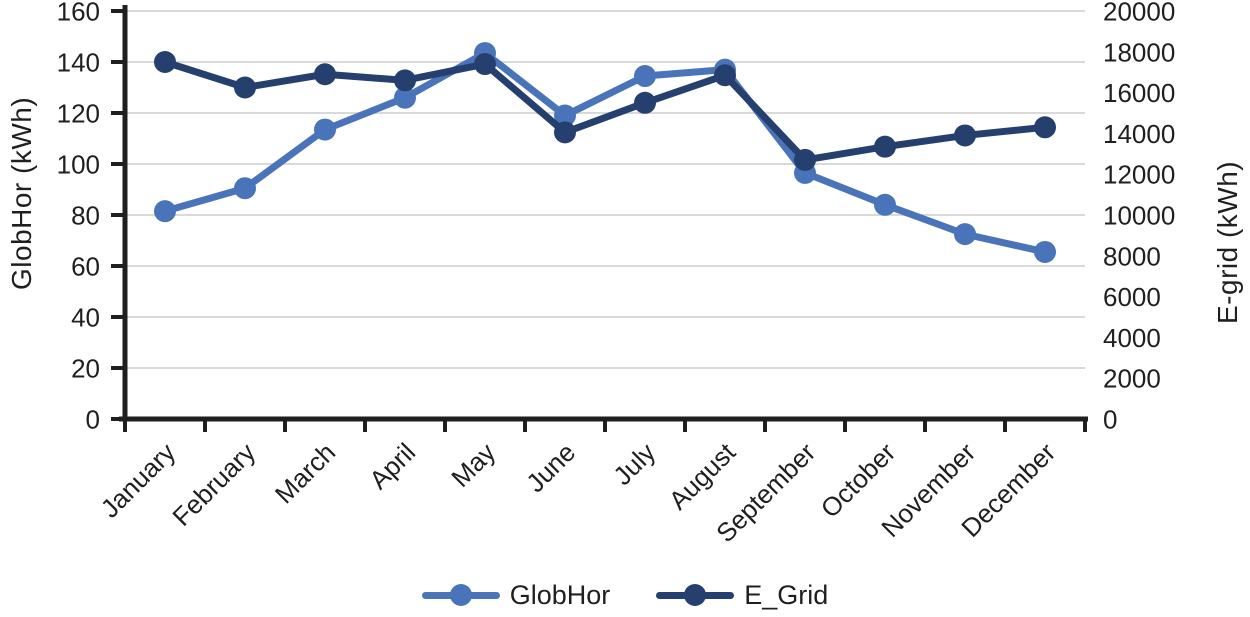 Image resolution: width=1250 pixels, height=617 pixels. What do you see at coordinates (392, 466) in the screenshot?
I see `x-category-label: April` at bounding box center [392, 466].